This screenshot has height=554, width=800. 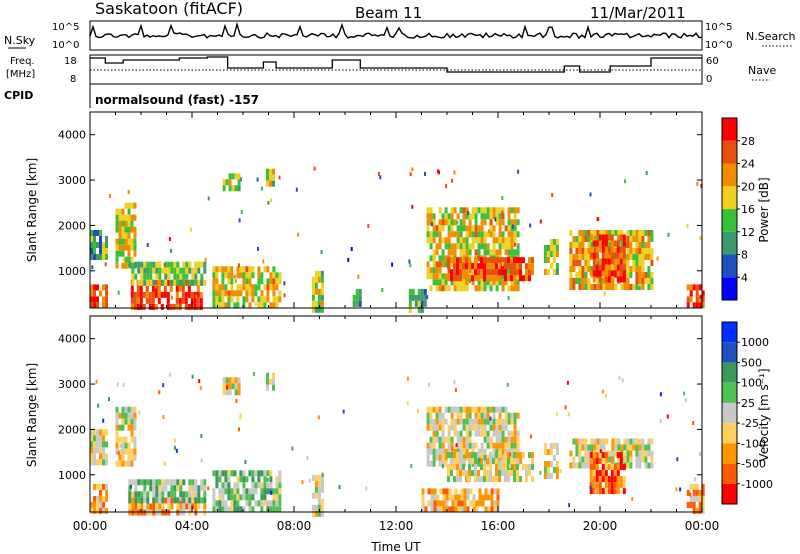 What do you see at coordinates (169, 9) in the screenshot?
I see `station-title: Saskatoon (fitACF)` at bounding box center [169, 9].